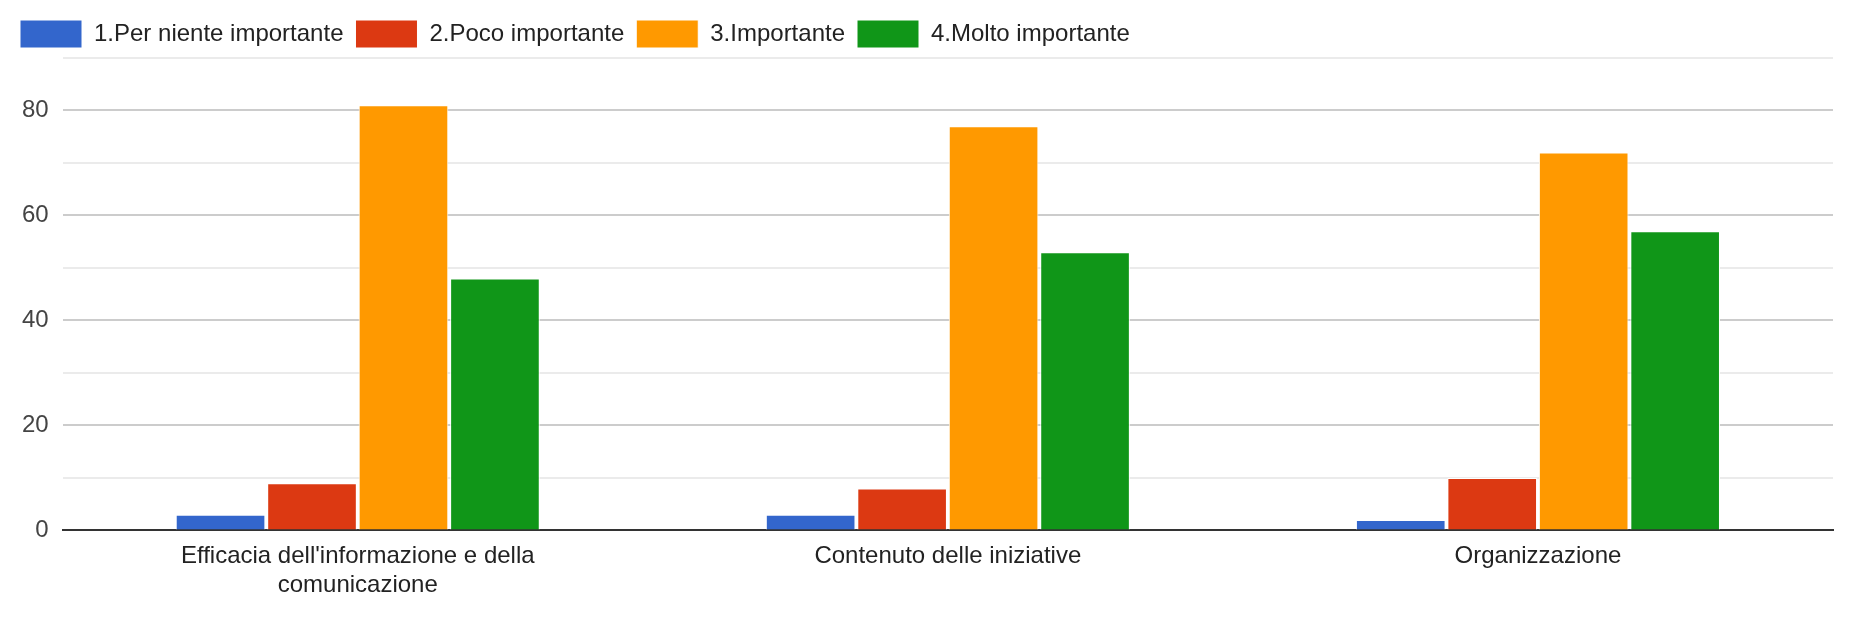  I want to click on y-tick-label: 20, so click(35, 424).